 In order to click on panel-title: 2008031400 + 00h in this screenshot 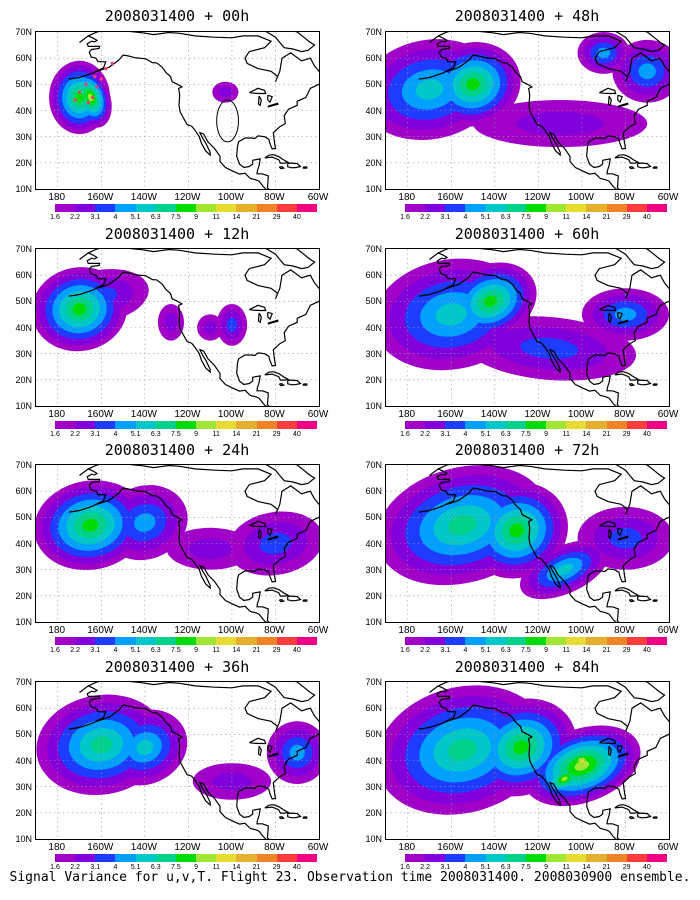, I will do `click(177, 16)`.